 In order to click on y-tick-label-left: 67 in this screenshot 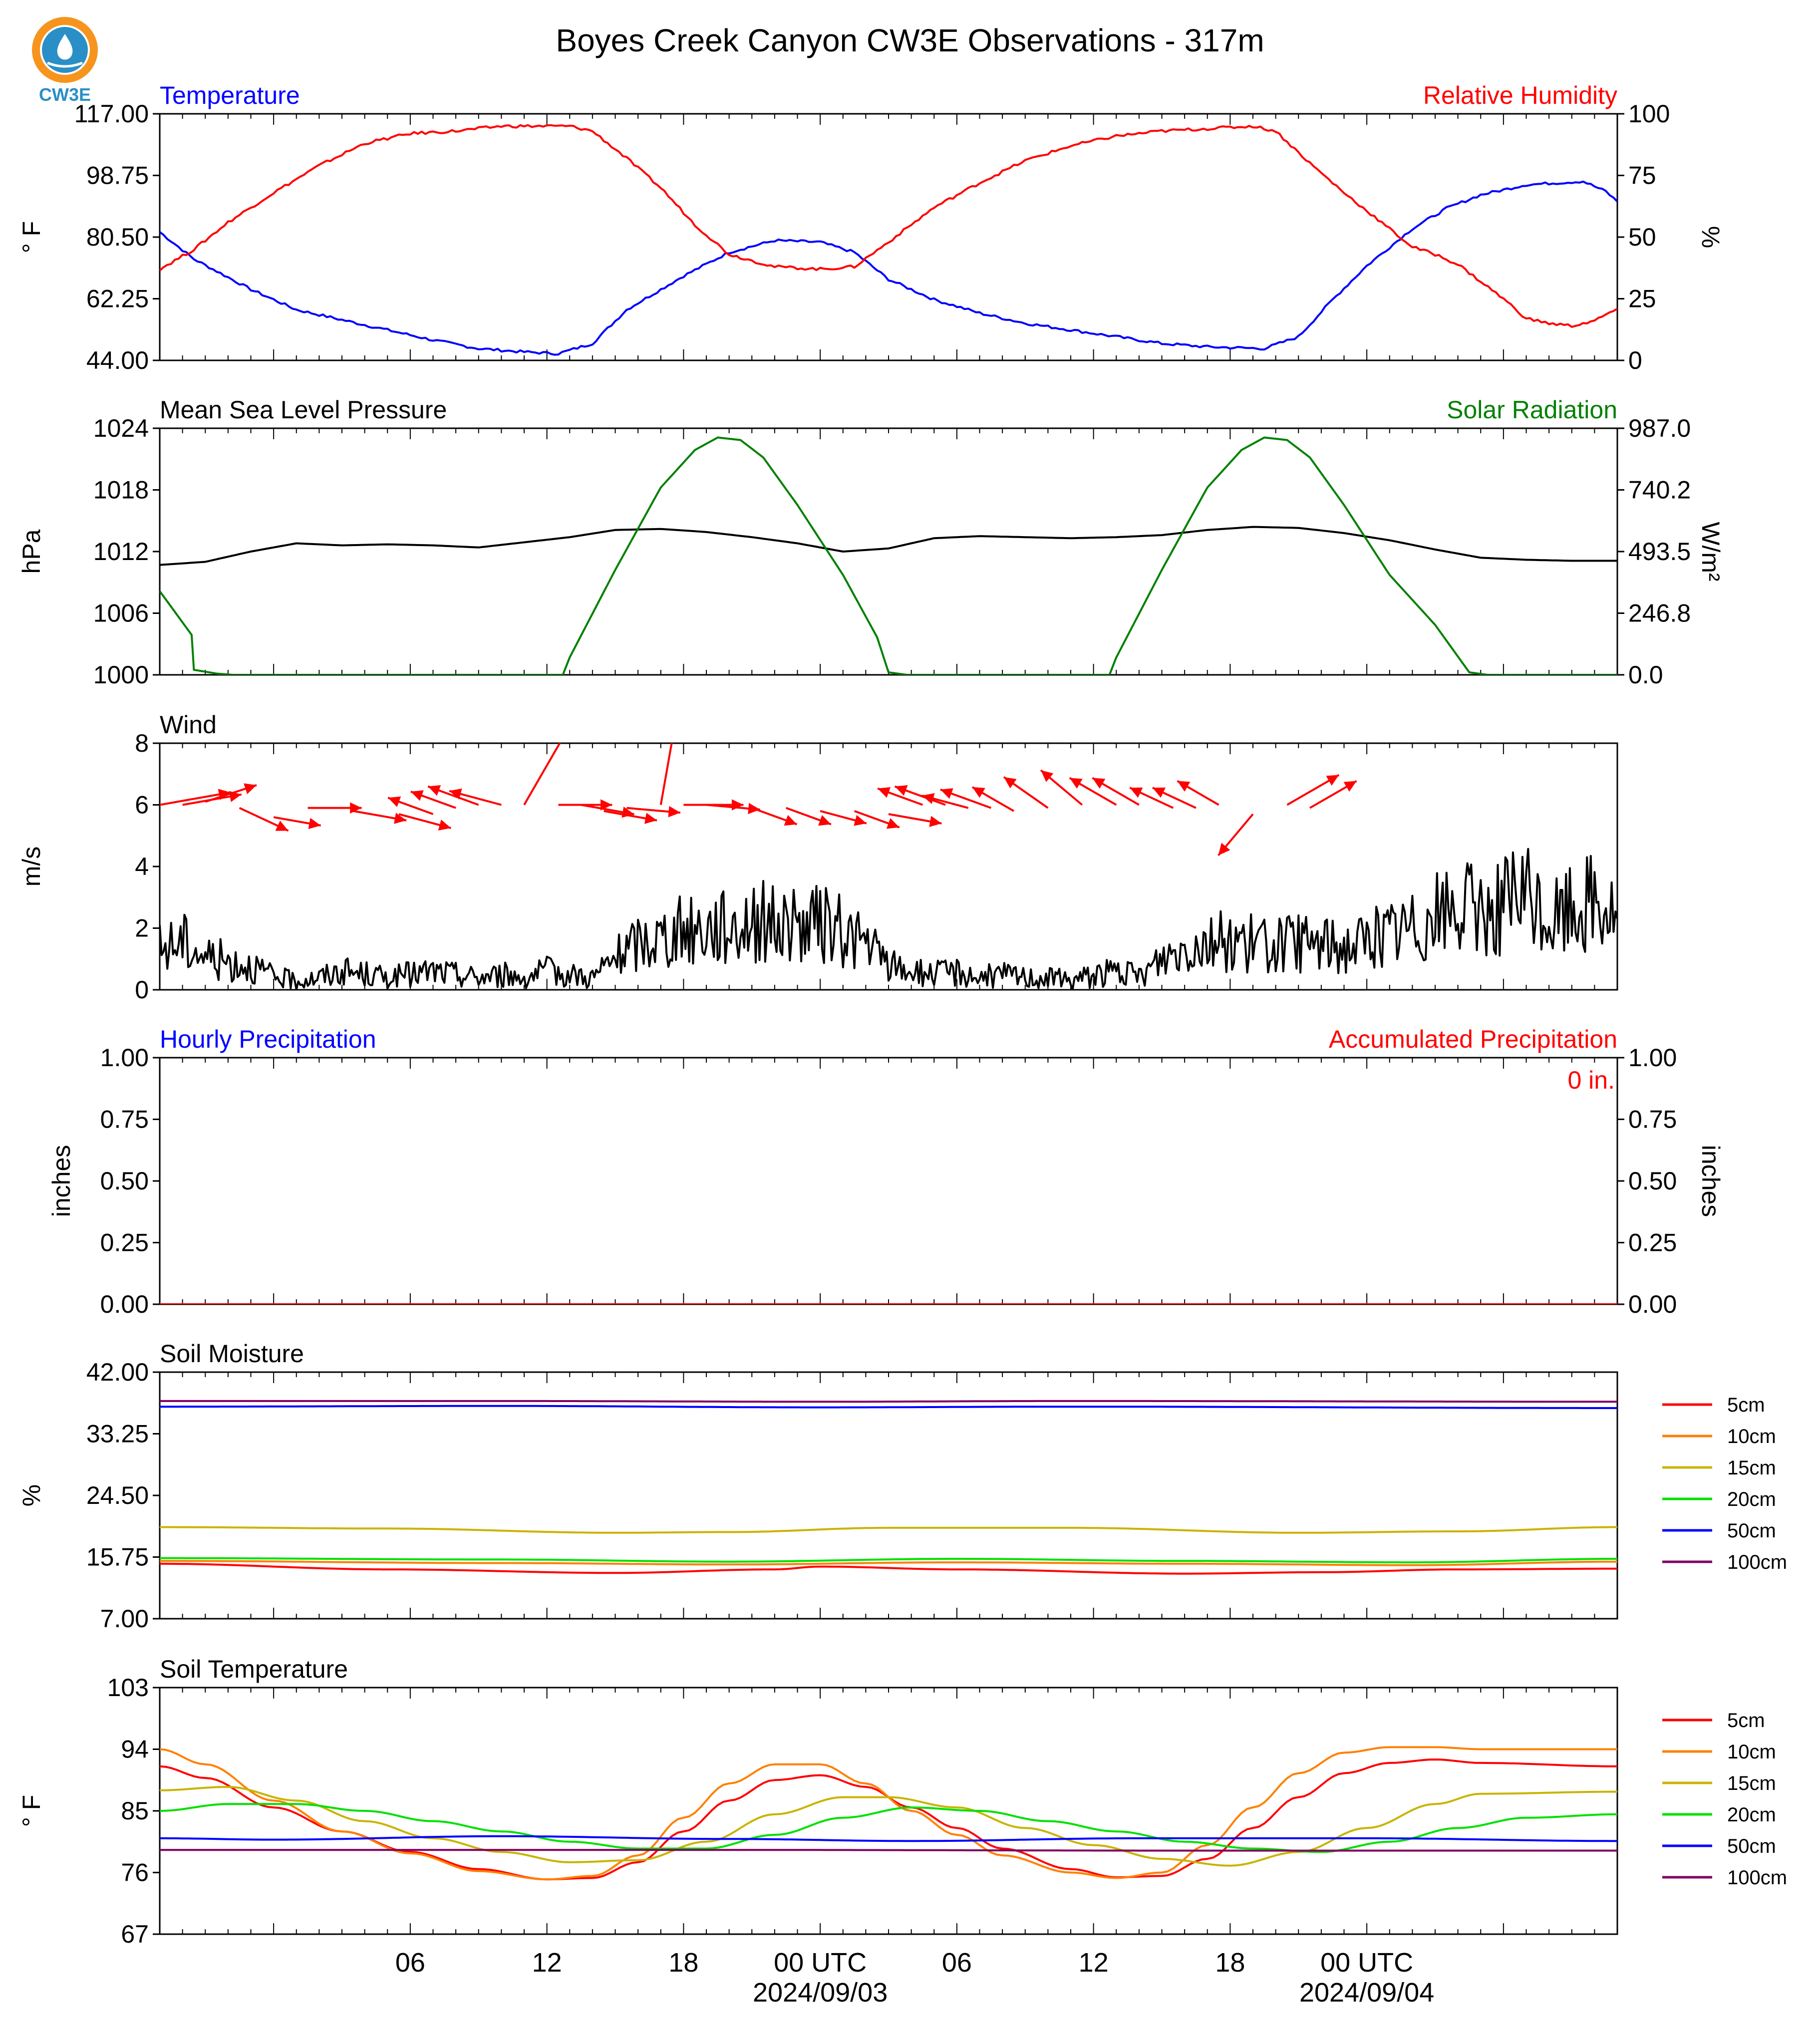, I will do `click(135, 1934)`.